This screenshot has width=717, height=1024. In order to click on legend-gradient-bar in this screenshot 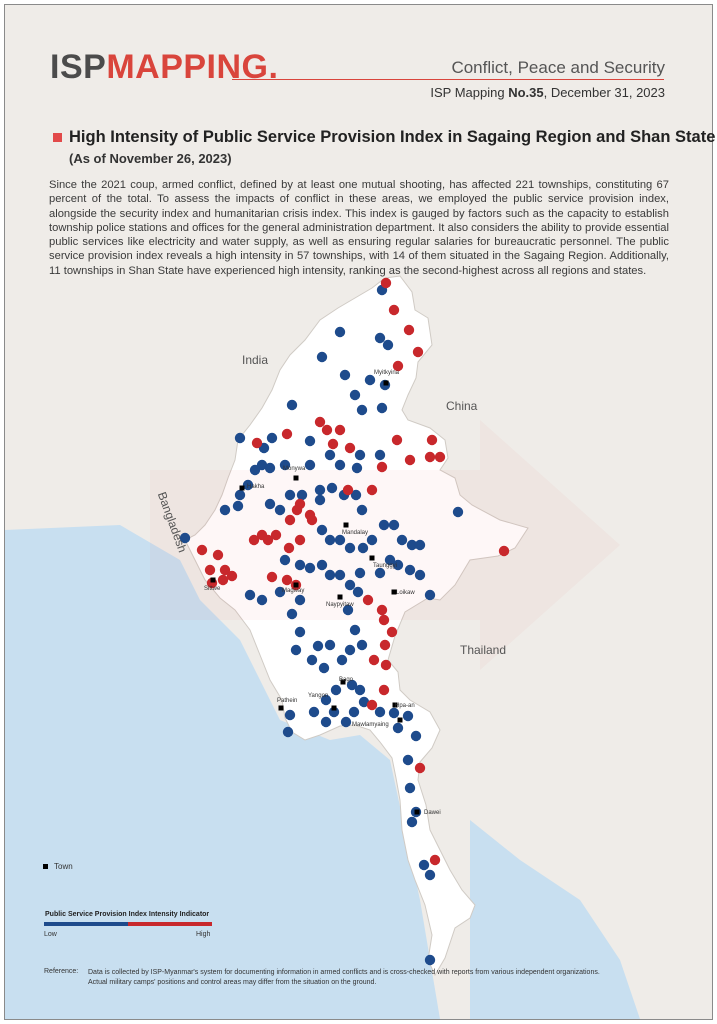, I will do `click(128, 924)`.